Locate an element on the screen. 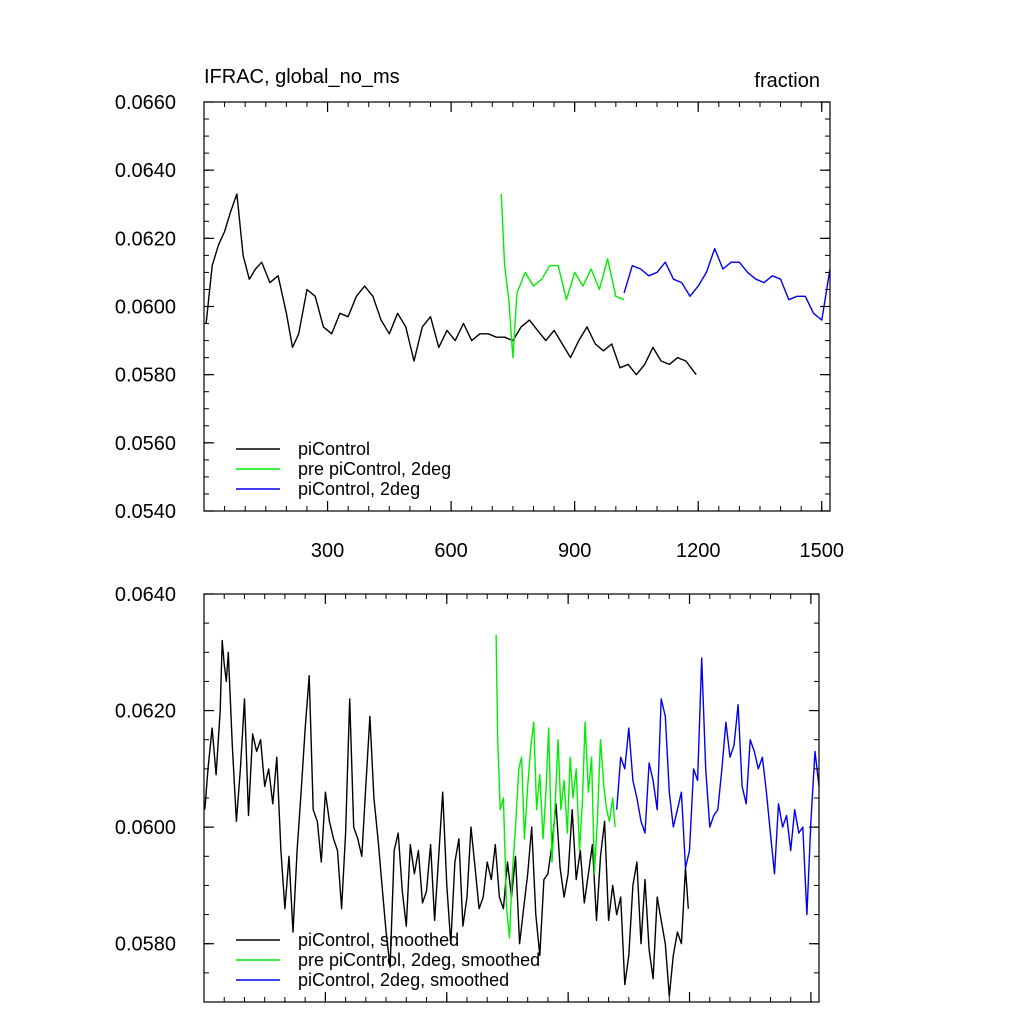 The width and height of the screenshot is (1024, 1024). legend-label: piControl, smoothed is located at coordinates (378, 940).